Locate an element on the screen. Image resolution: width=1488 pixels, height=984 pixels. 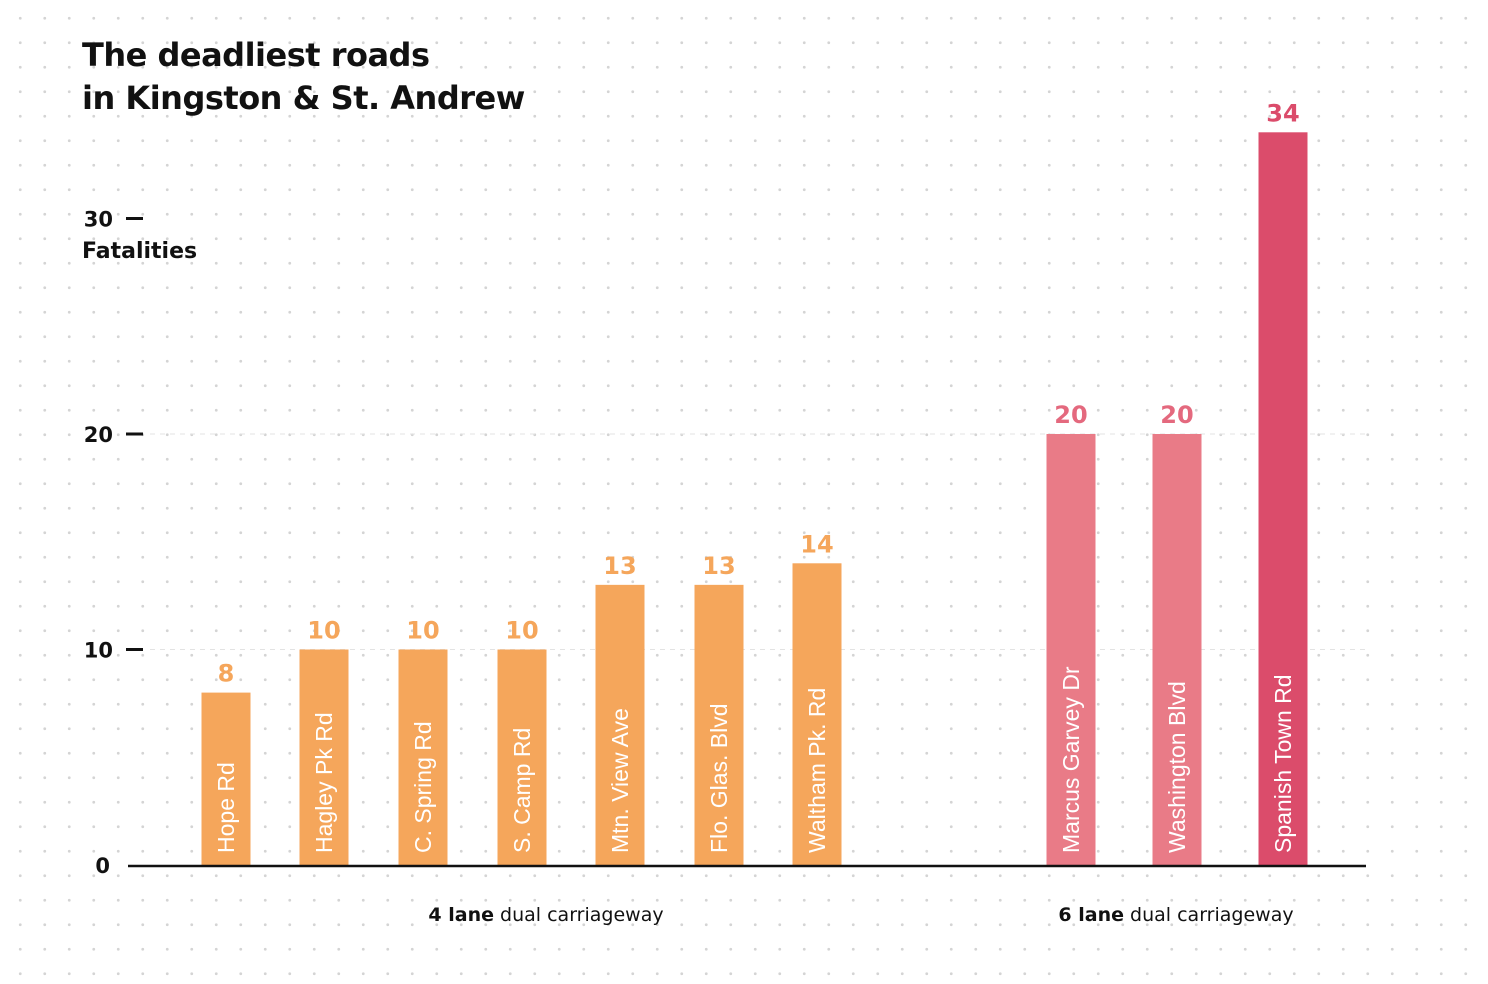
y-tick-label-10: 10 is located at coordinates (98, 651).